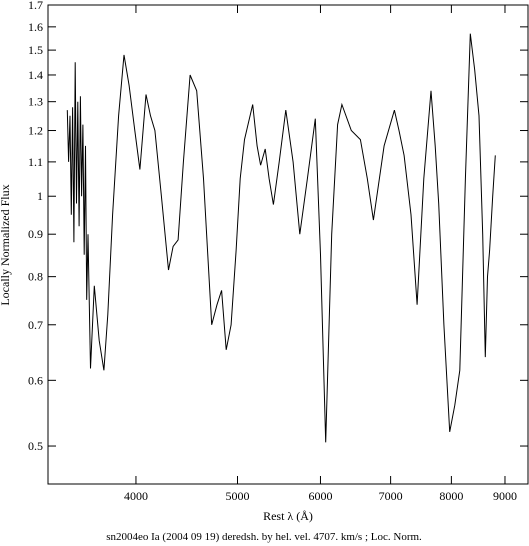 This screenshot has width=529, height=546. Describe the element at coordinates (40, 196) in the screenshot. I see `y-tick-label: 1` at that location.